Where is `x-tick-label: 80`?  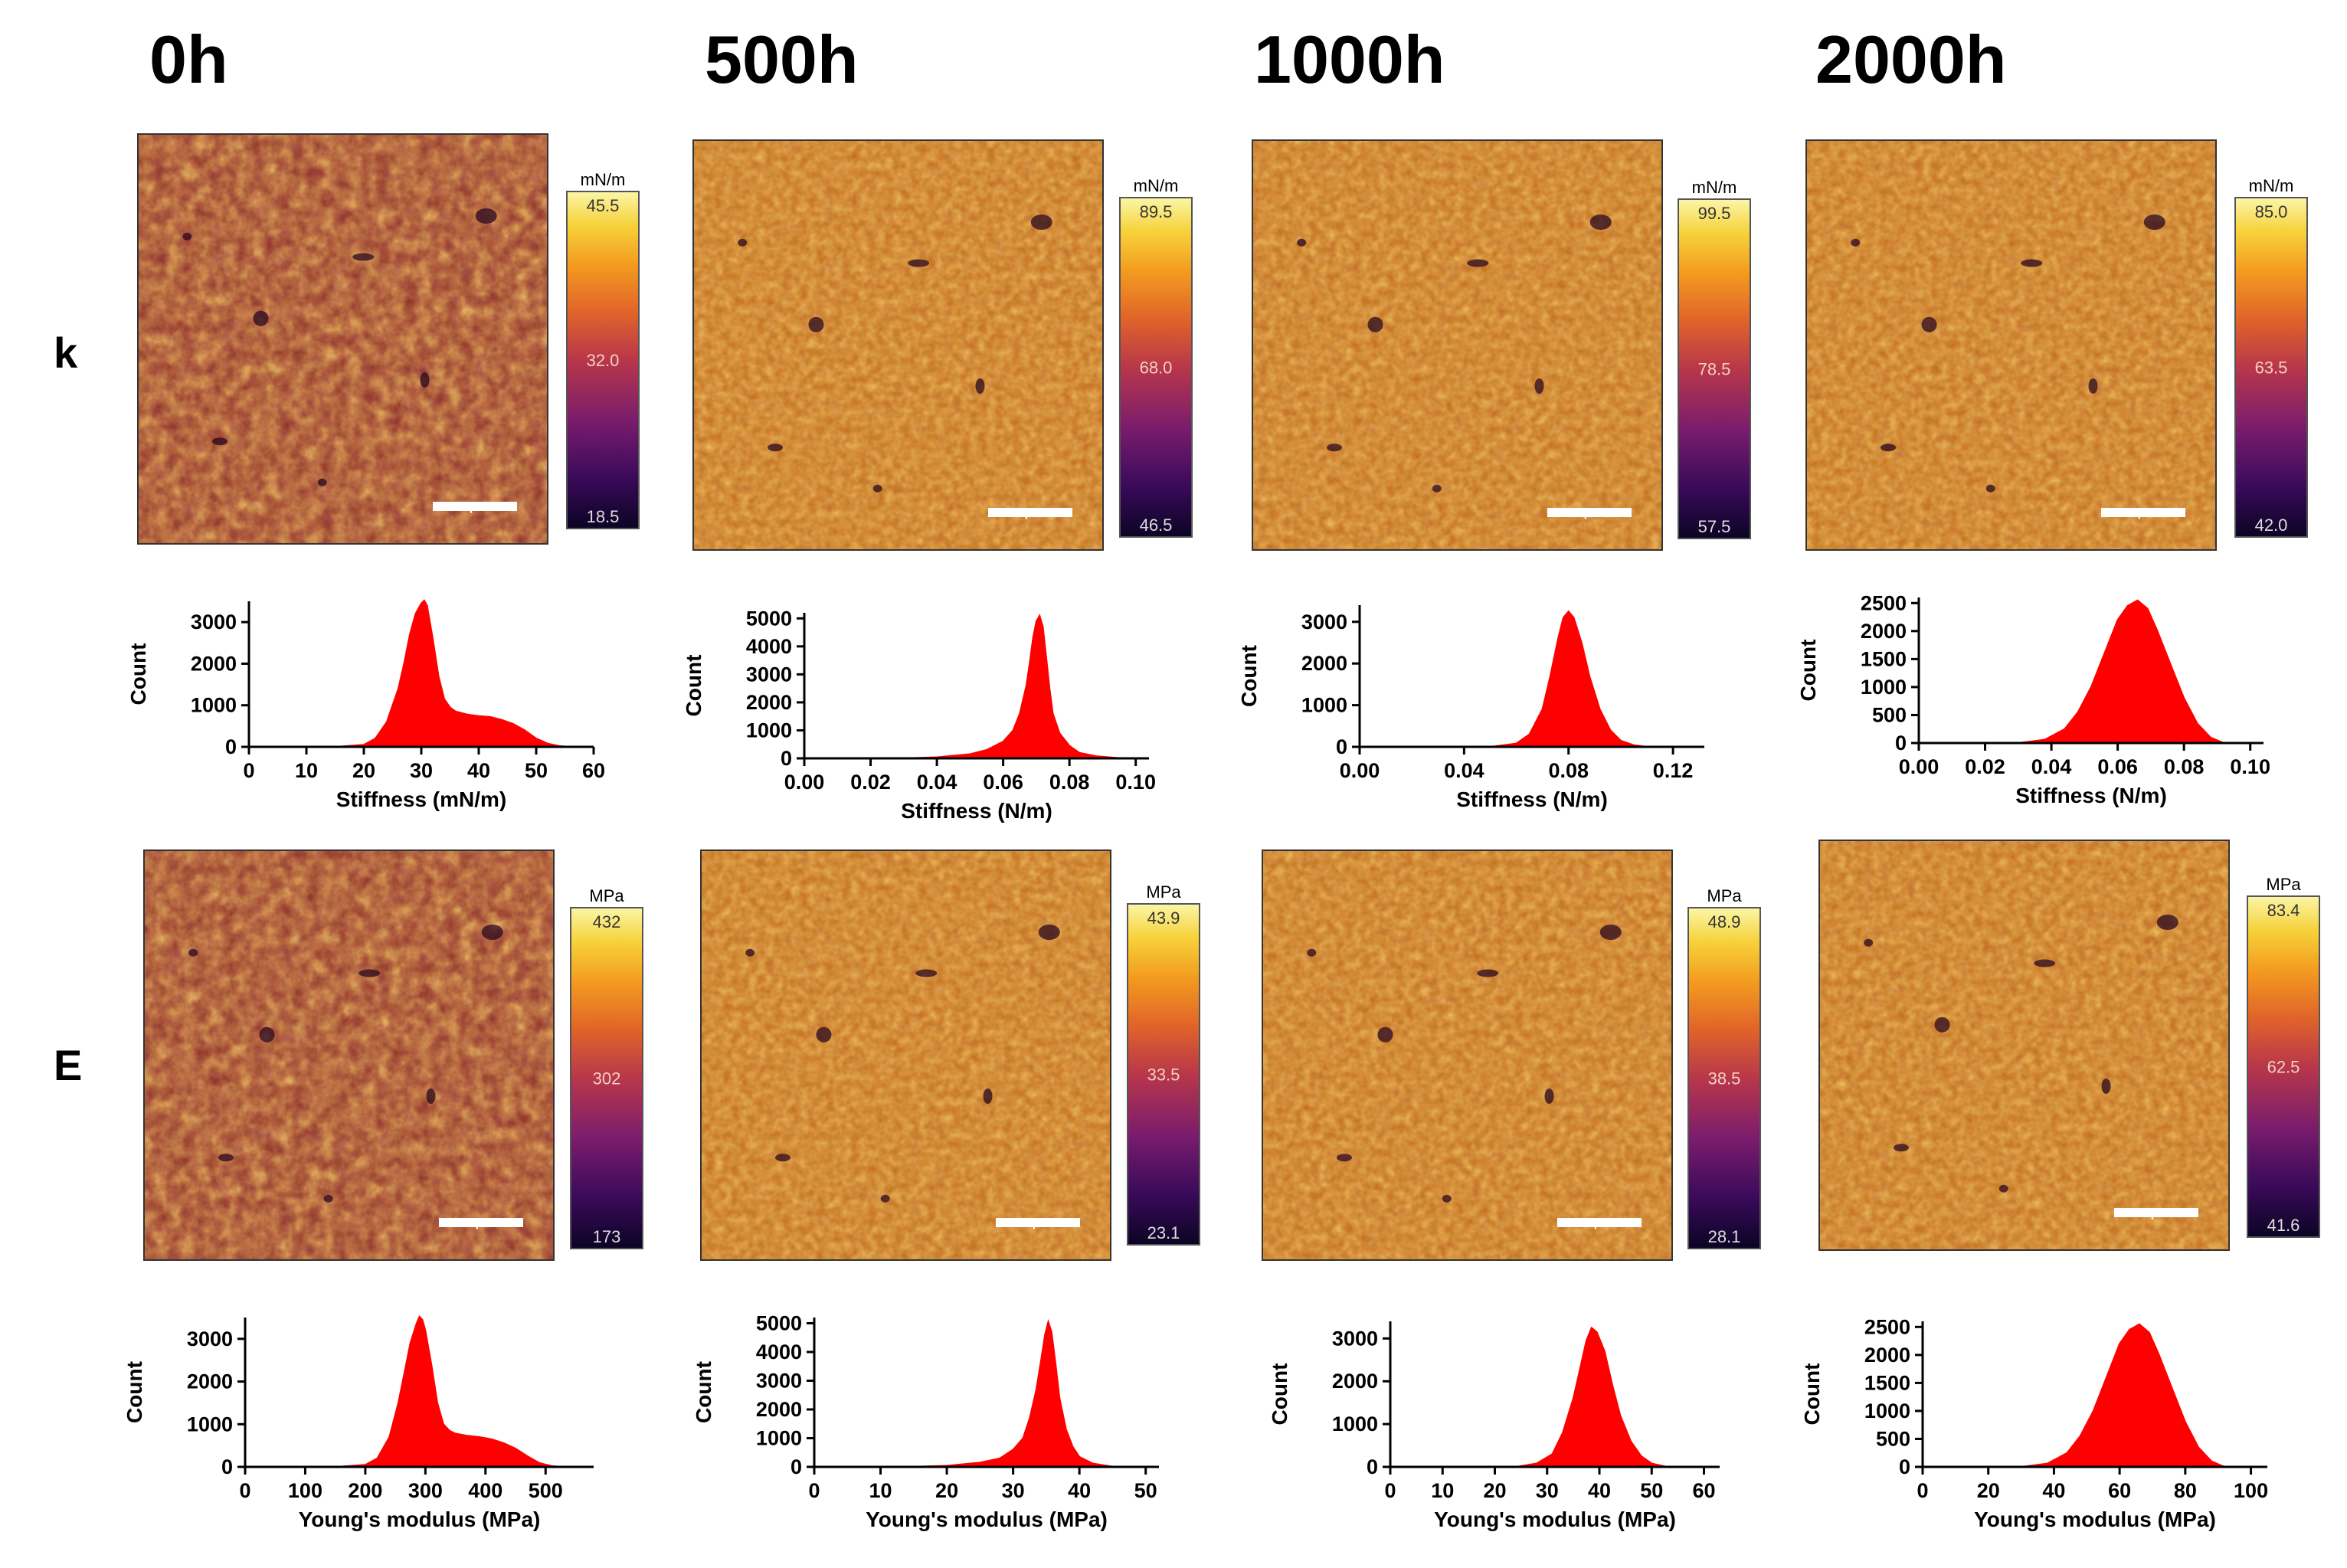 x-tick-label: 80 is located at coordinates (2185, 1490).